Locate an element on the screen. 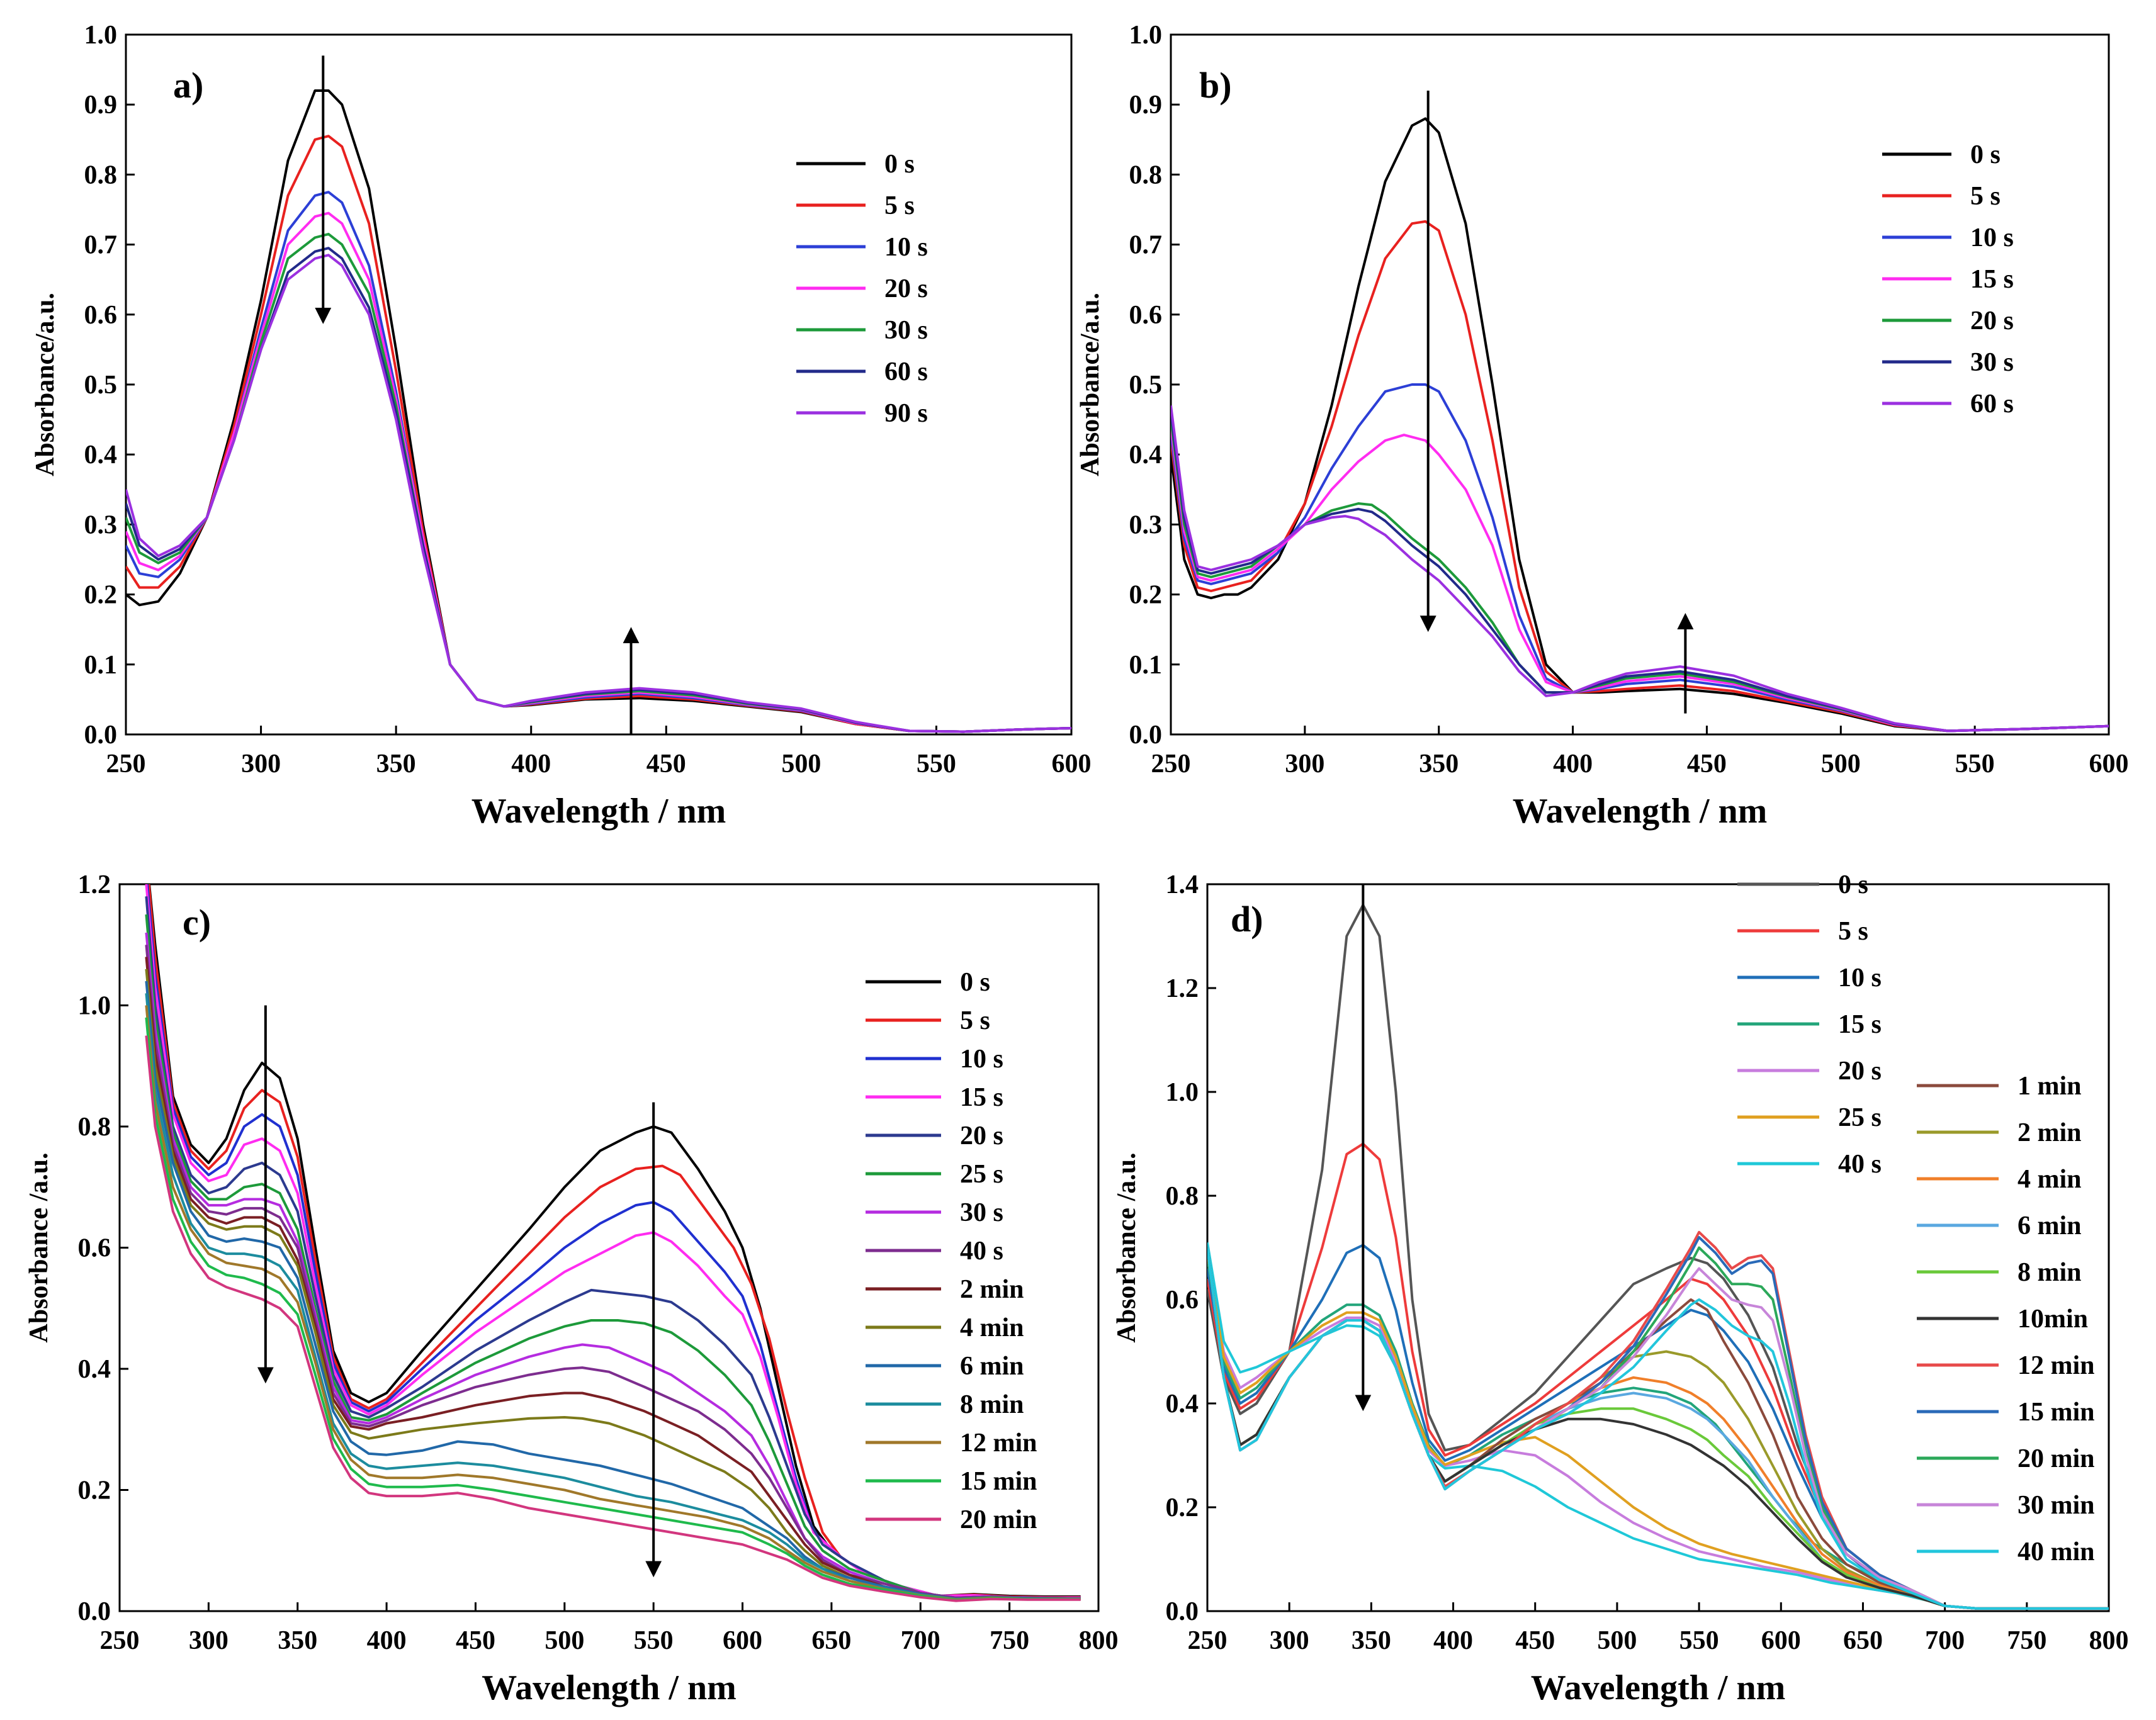 The width and height of the screenshot is (2156, 1720). legend-entry: 6 min is located at coordinates (992, 1366).